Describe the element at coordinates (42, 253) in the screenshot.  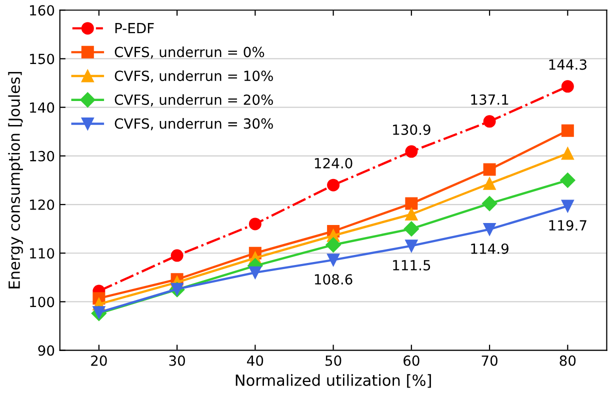
I see `y-tick-label: 110` at that location.